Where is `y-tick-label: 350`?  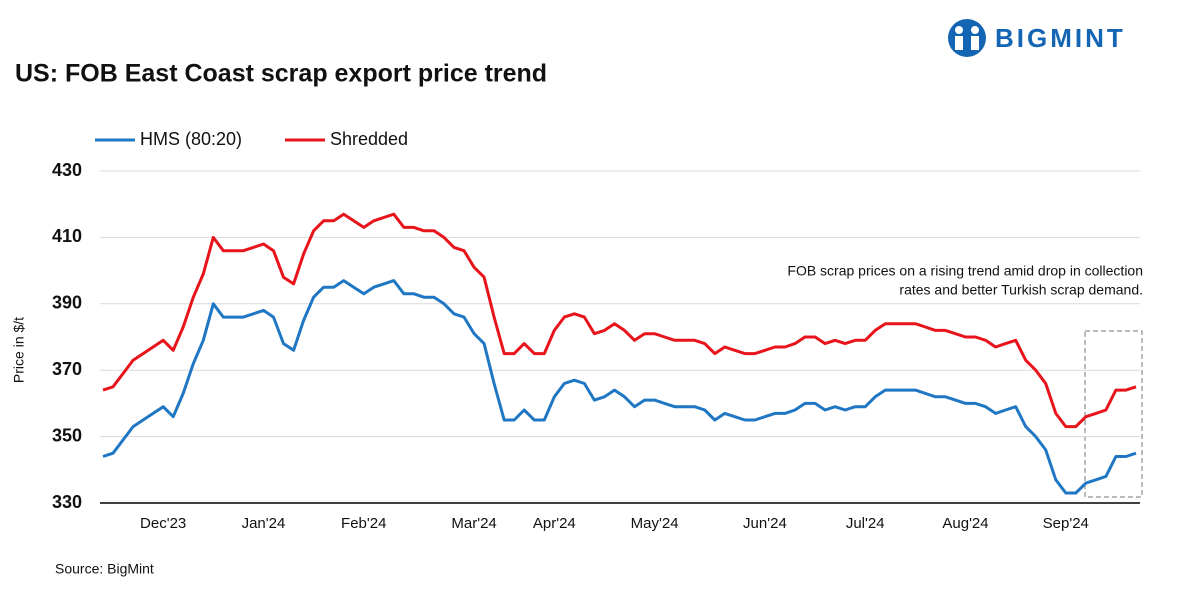 y-tick-label: 350 is located at coordinates (67, 435).